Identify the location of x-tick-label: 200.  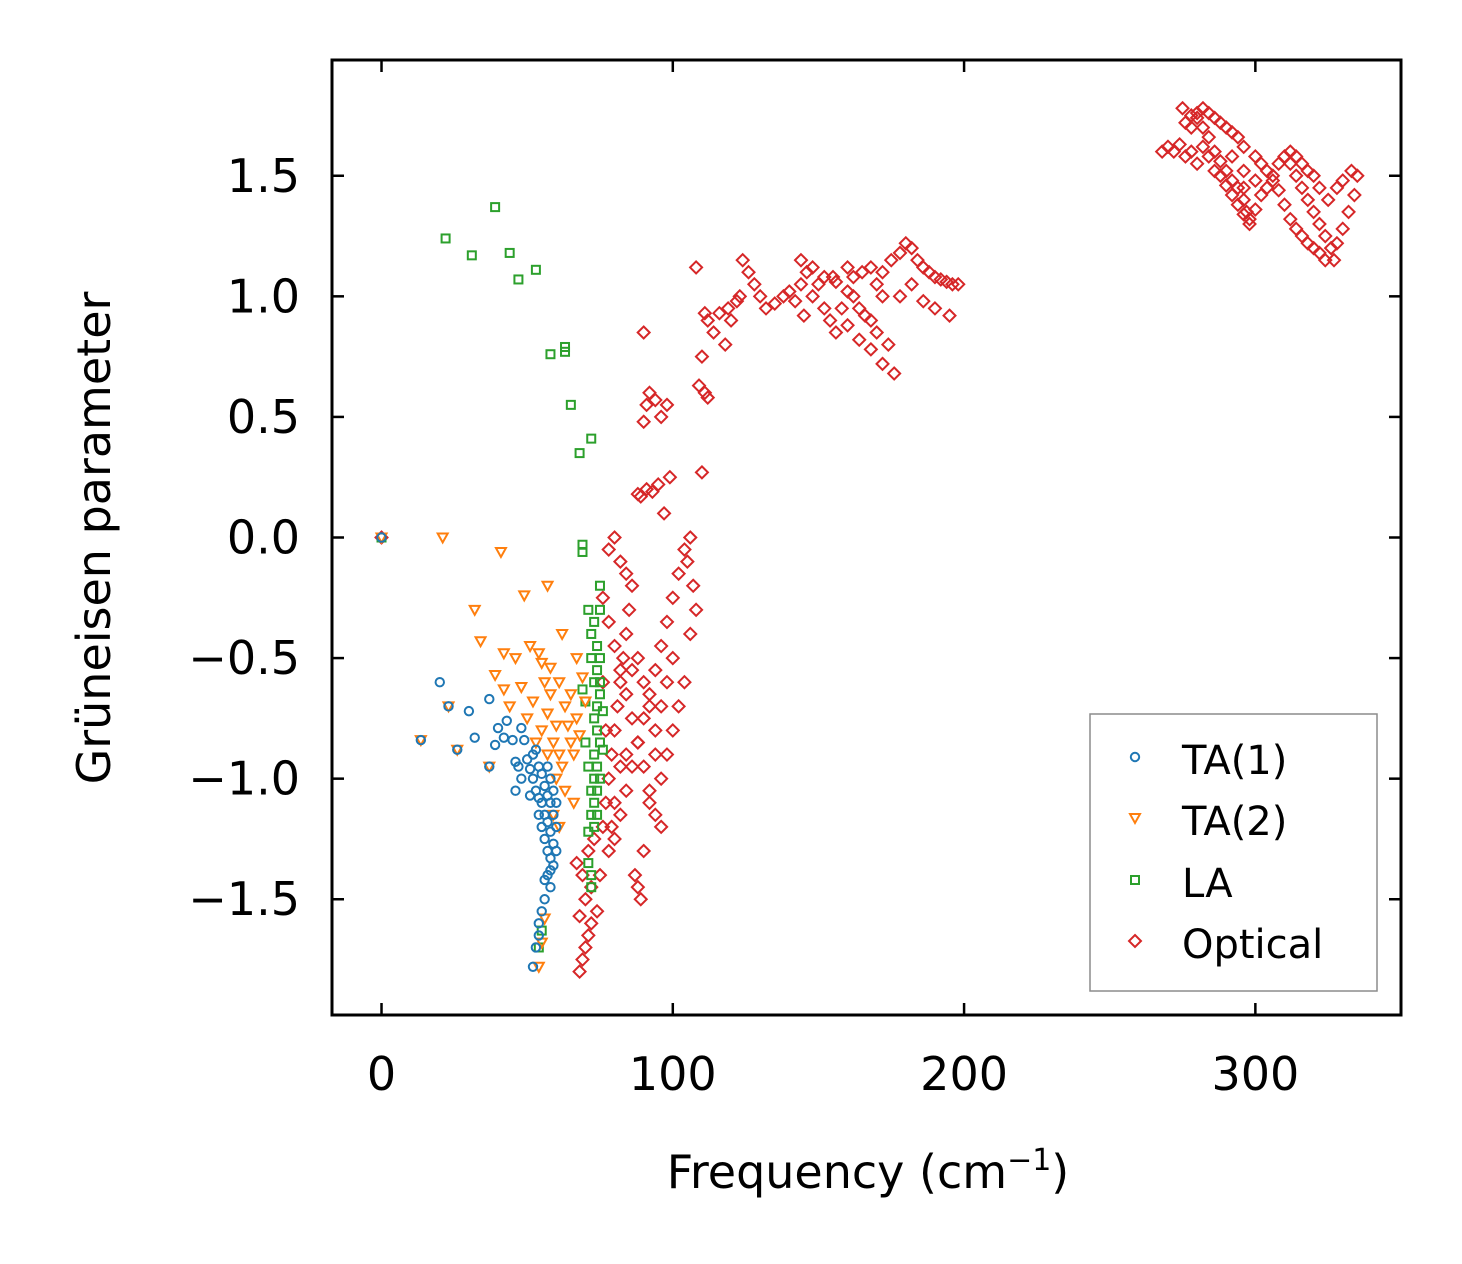
(964, 1074).